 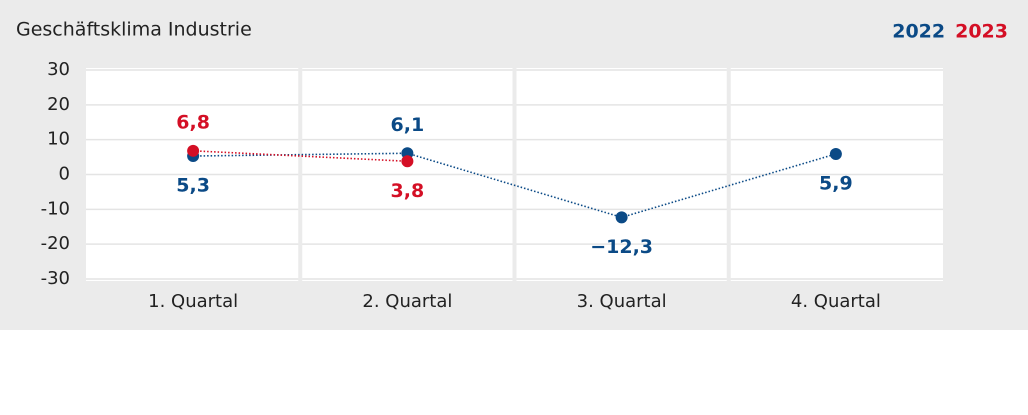 What do you see at coordinates (64, 174) in the screenshot?
I see `y-tick-label: 0` at bounding box center [64, 174].